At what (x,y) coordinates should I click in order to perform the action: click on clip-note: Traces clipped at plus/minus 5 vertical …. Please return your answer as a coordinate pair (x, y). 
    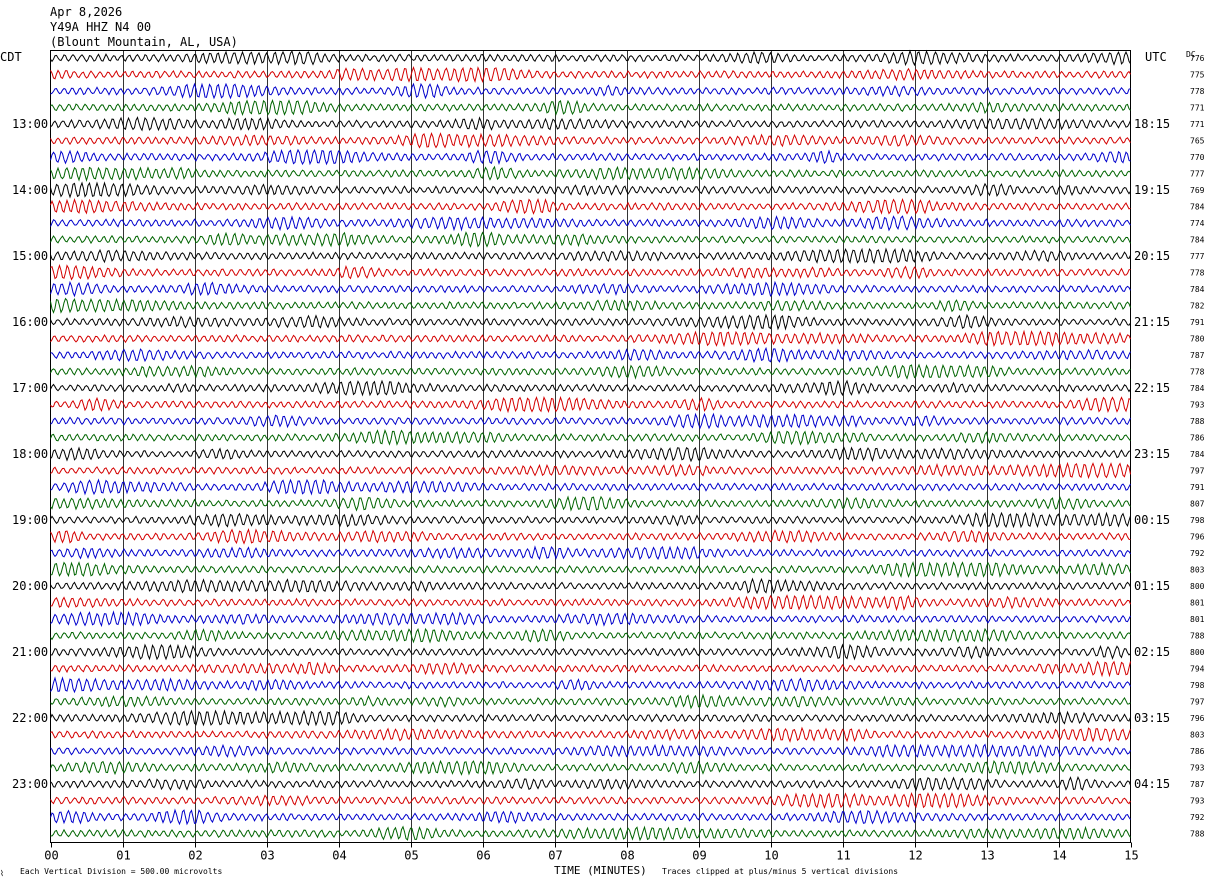
    Looking at the image, I should click on (780, 871).